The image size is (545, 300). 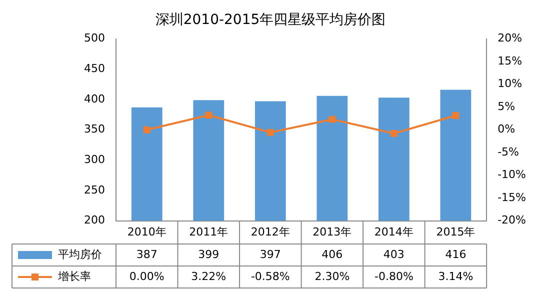 I want to click on data-label: 403, so click(x=393, y=254).